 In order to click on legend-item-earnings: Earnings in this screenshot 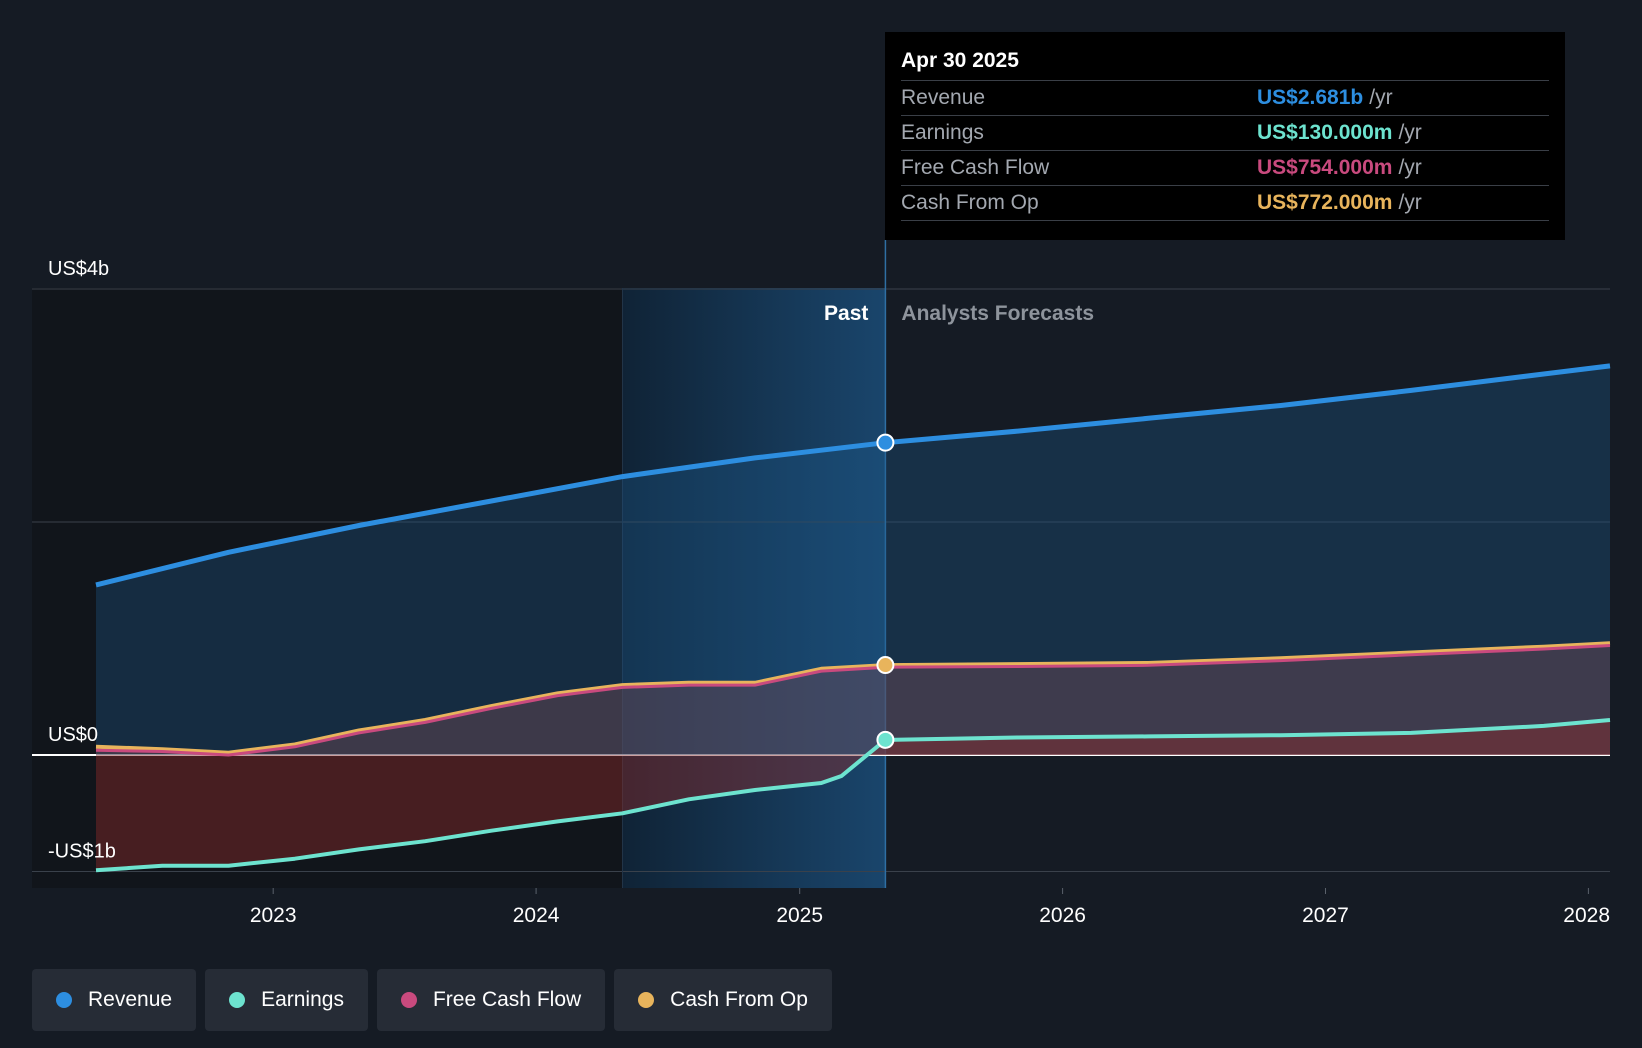, I will do `click(286, 1000)`.